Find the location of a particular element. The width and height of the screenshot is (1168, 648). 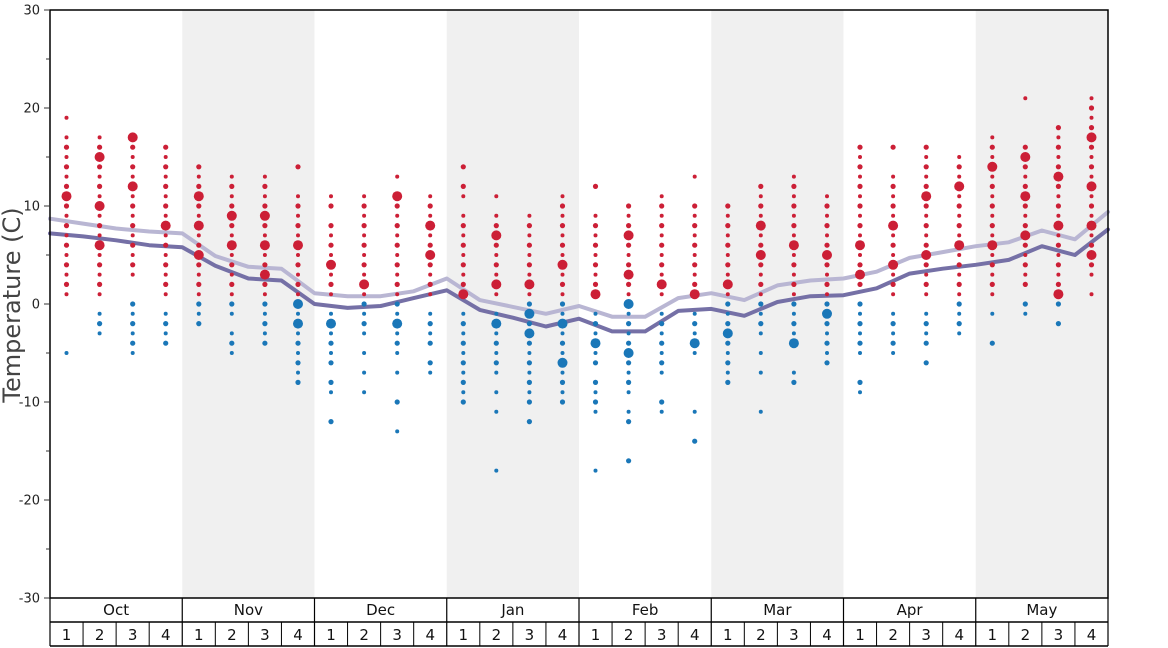

shade-nov is located at coordinates (248, 304).